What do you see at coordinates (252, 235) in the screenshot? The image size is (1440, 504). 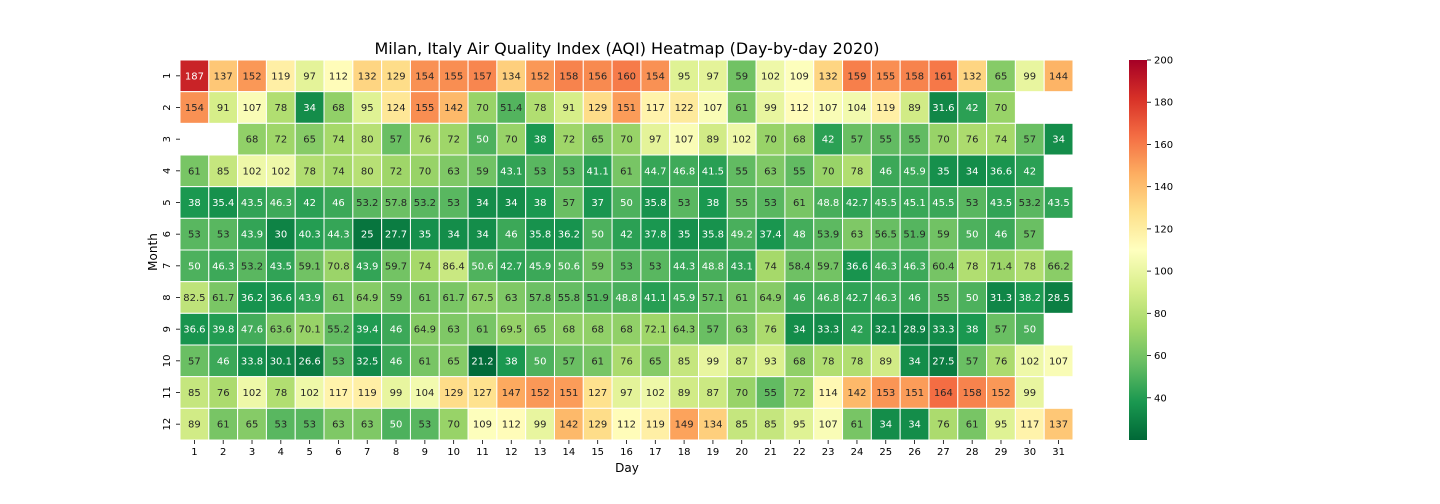 I see `cell-value-label: 43.9` at bounding box center [252, 235].